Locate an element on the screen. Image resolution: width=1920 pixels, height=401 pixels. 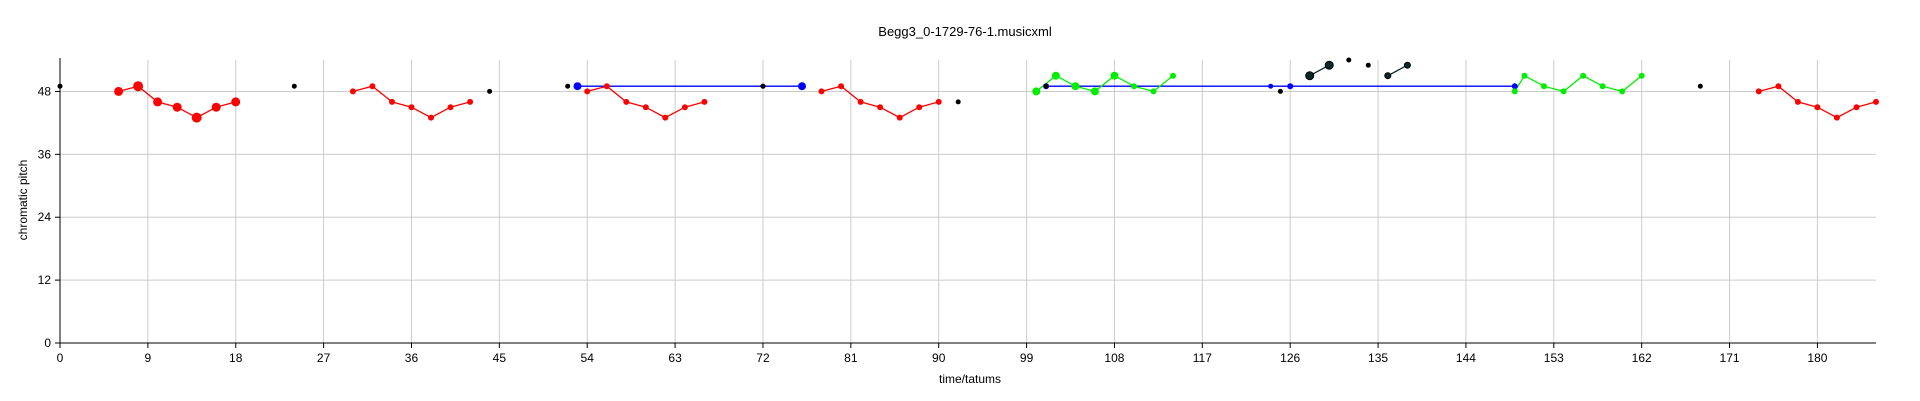
x-tick-label: 90 is located at coordinates (939, 358).